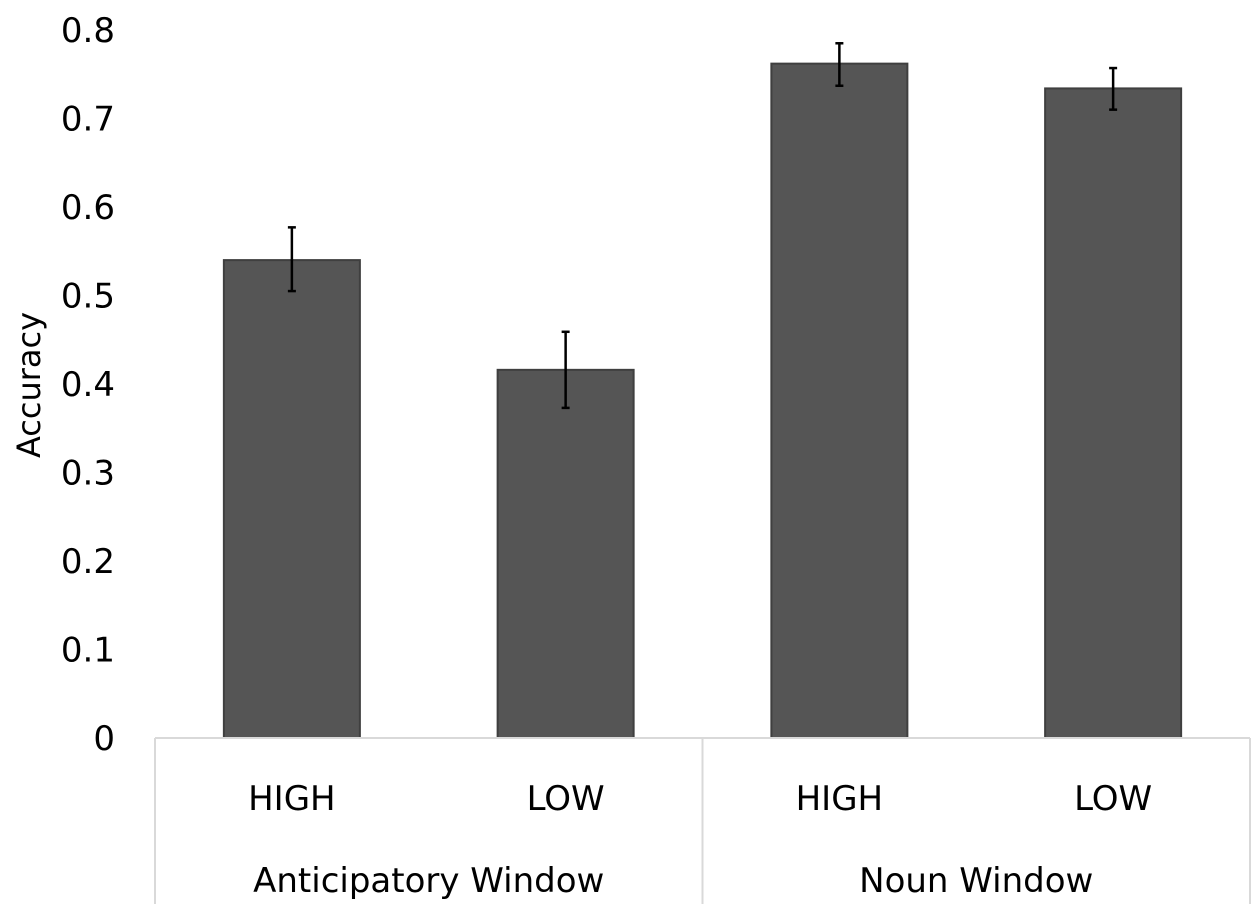 Image resolution: width=1254 pixels, height=904 pixels. I want to click on y-axis-label: Accuracy, so click(29, 385).